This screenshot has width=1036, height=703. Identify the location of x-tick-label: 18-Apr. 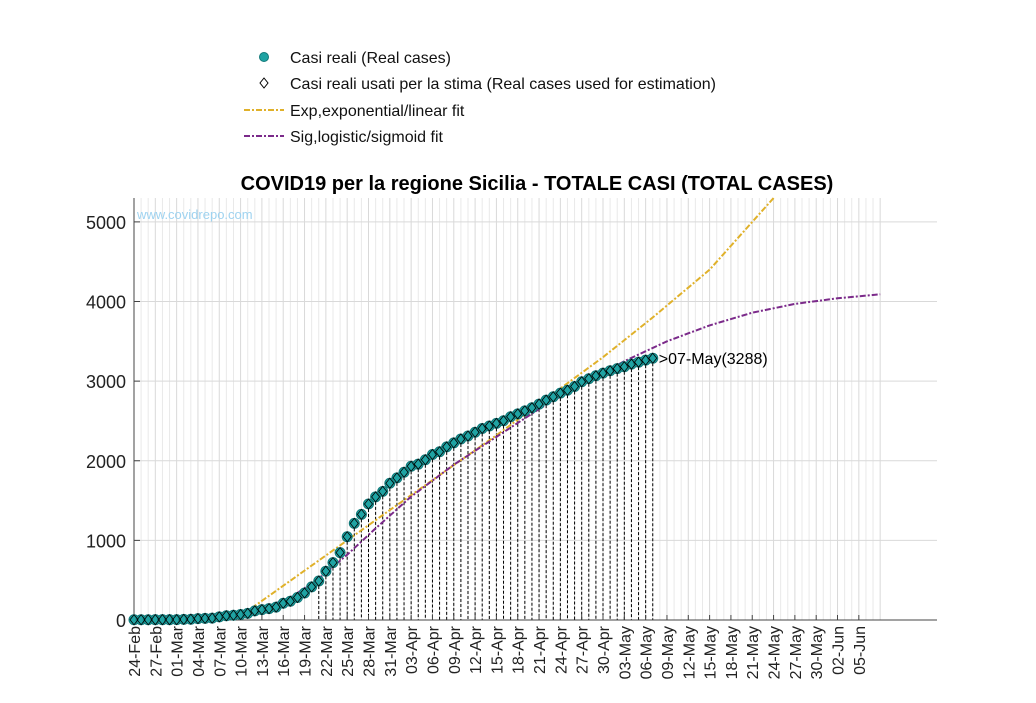
(519, 649).